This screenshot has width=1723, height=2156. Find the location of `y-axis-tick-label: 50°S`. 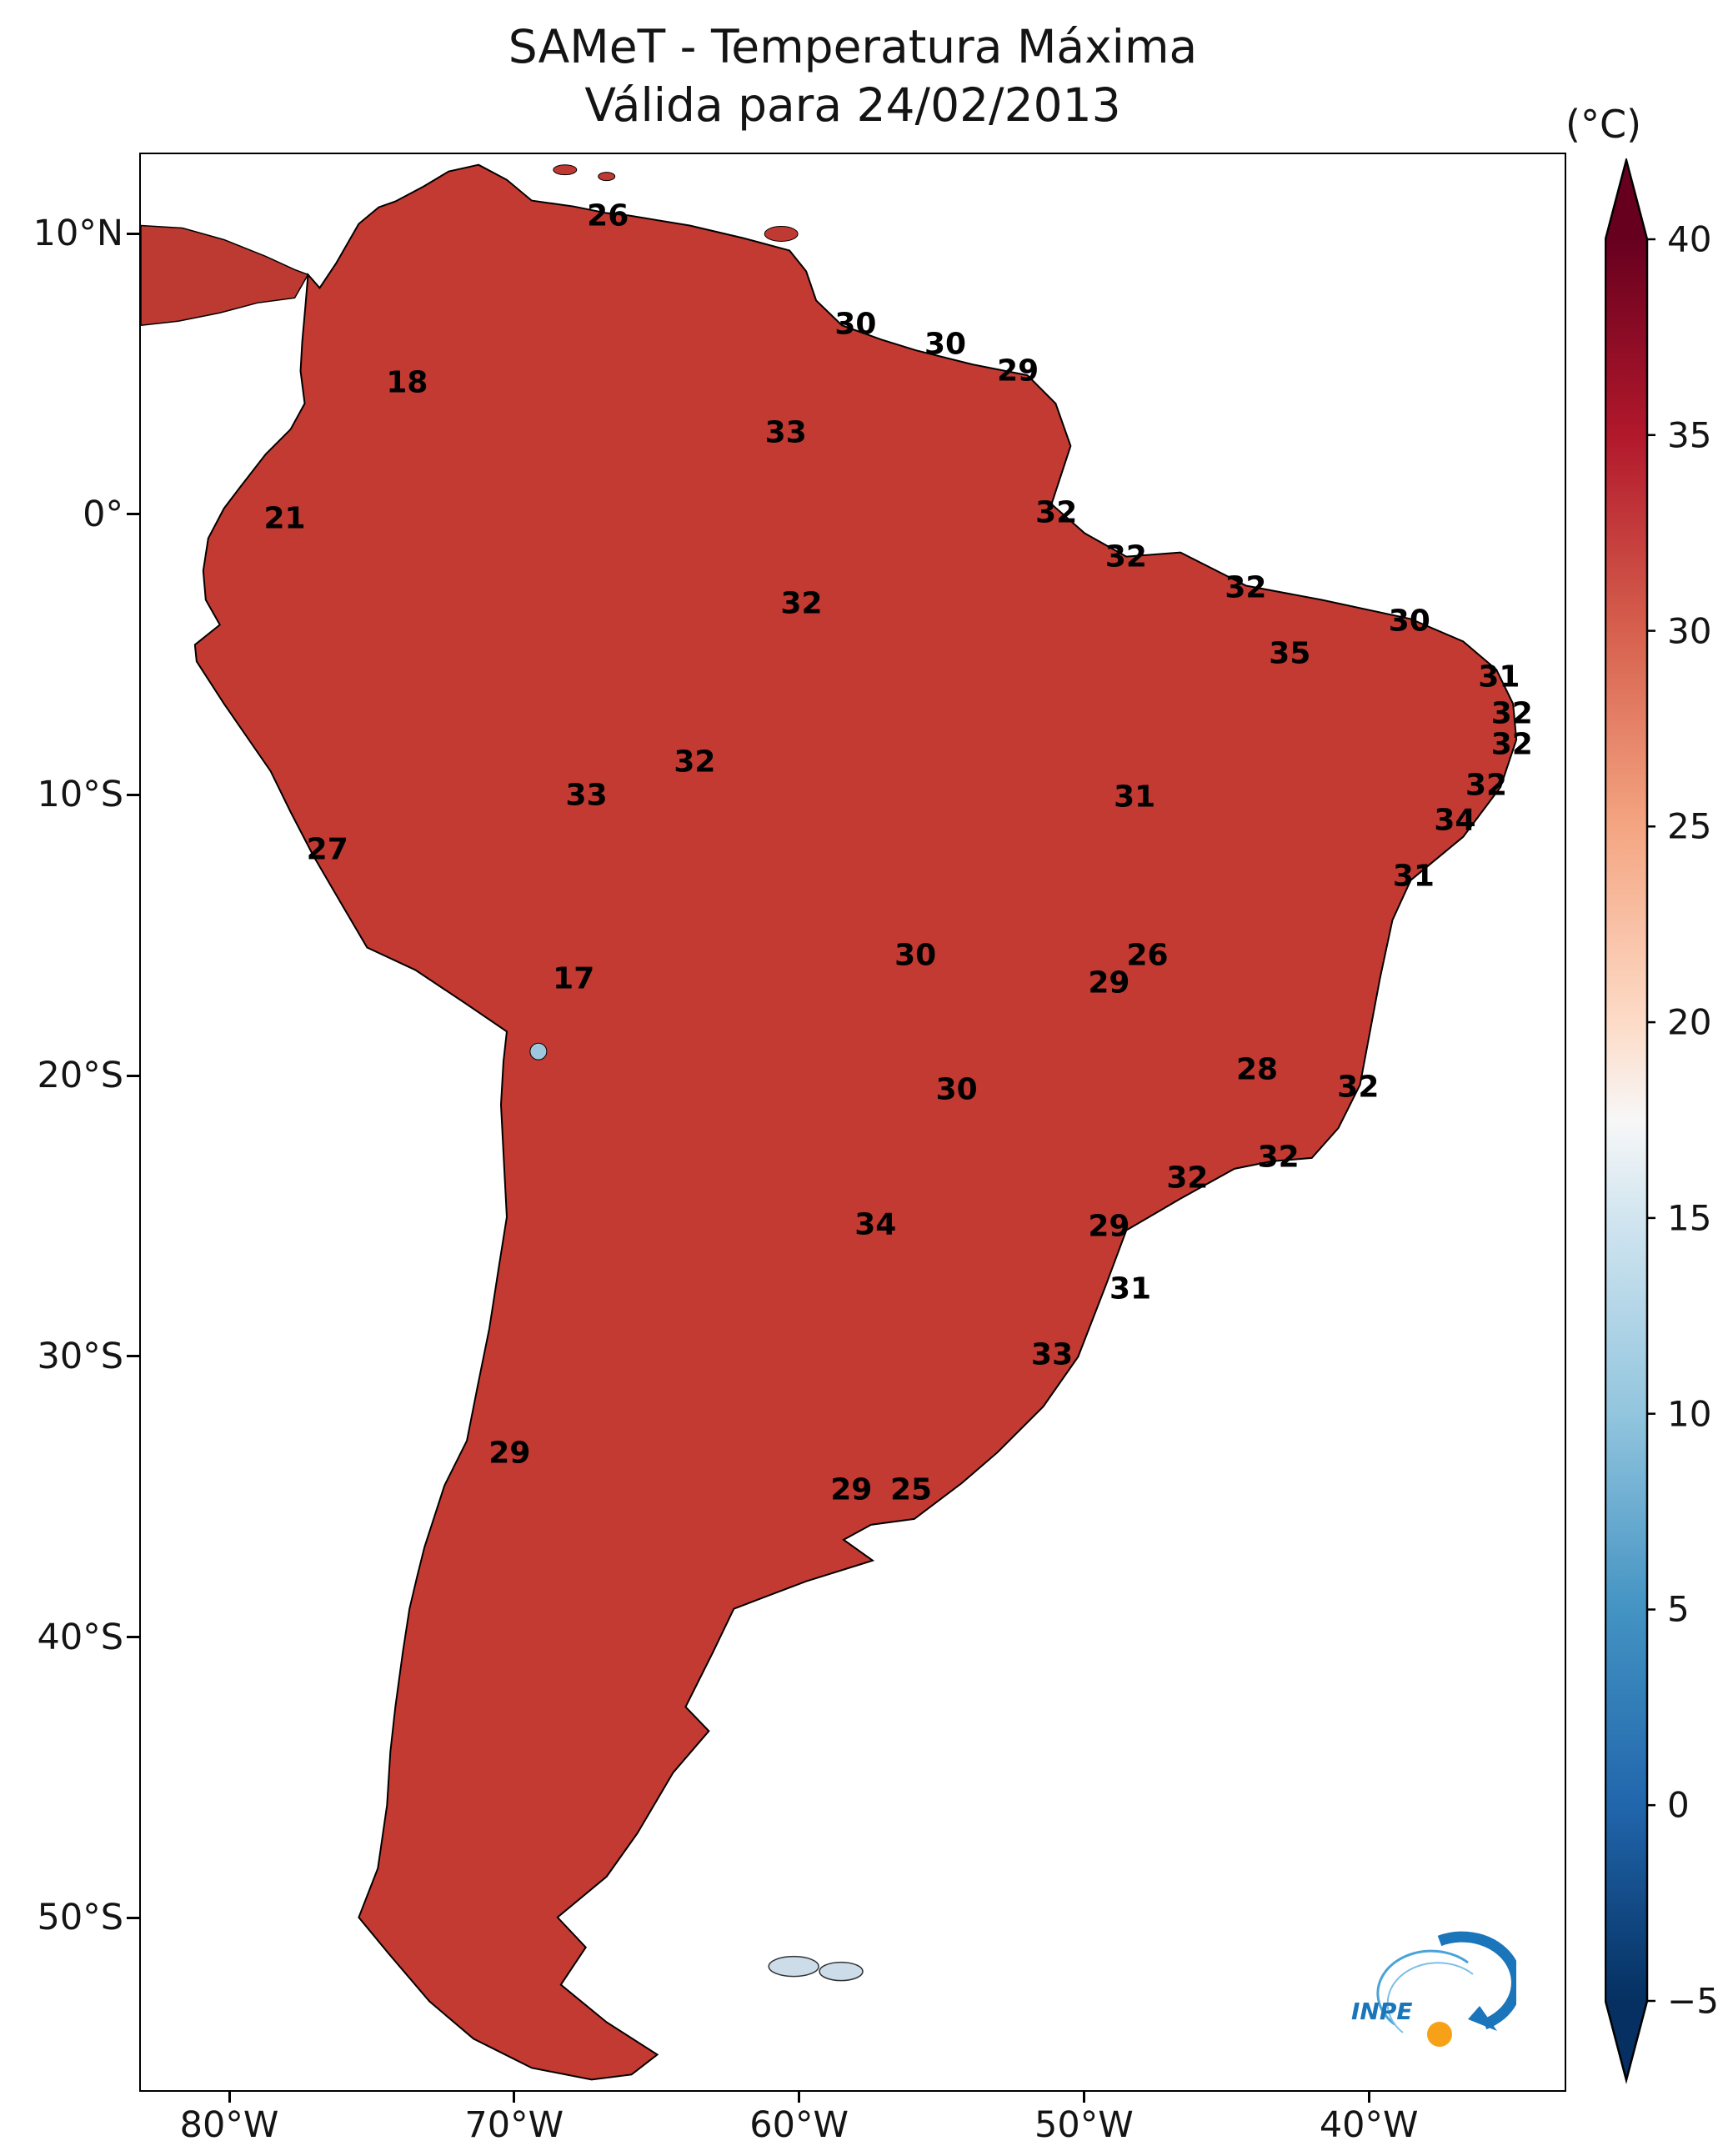

y-axis-tick-label: 50°S is located at coordinates (80, 1918).